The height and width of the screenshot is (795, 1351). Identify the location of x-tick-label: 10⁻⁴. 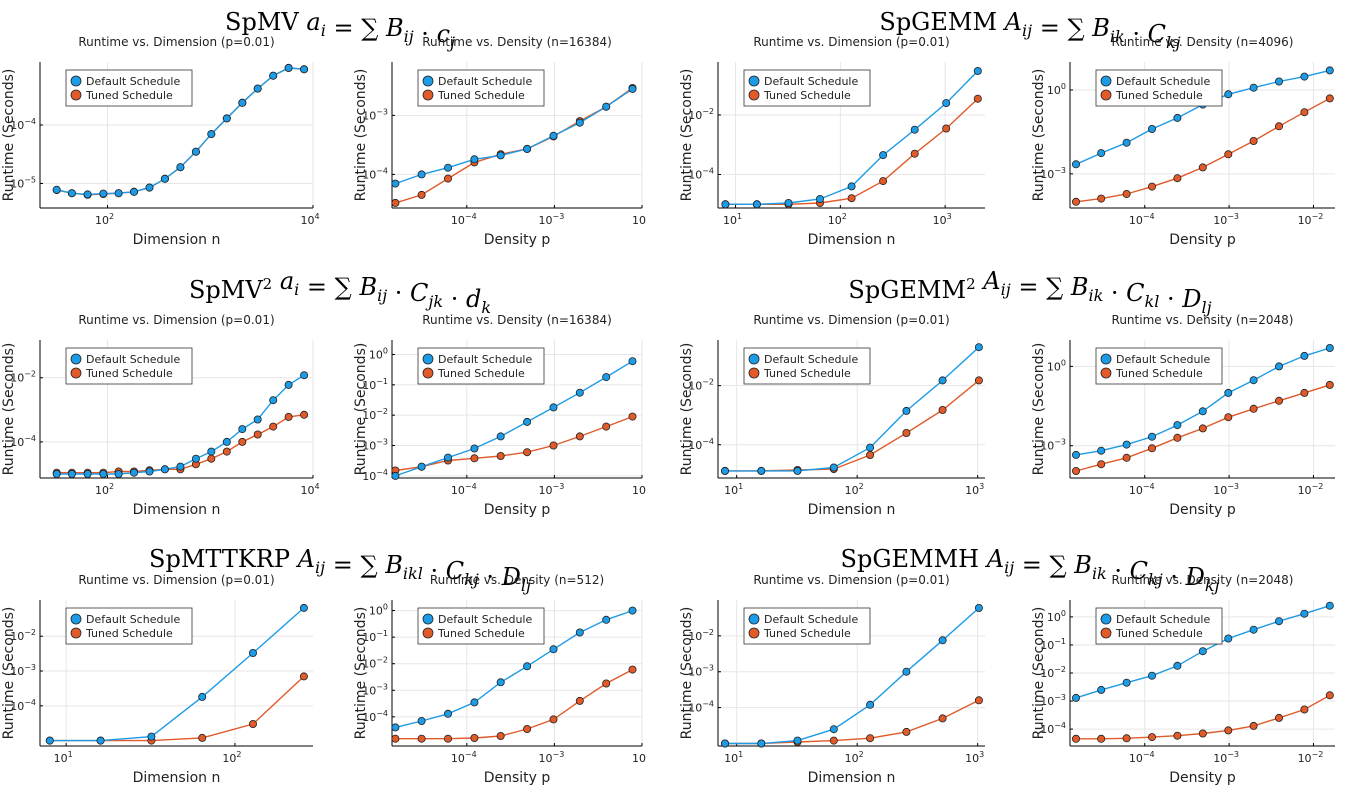
(1142, 489).